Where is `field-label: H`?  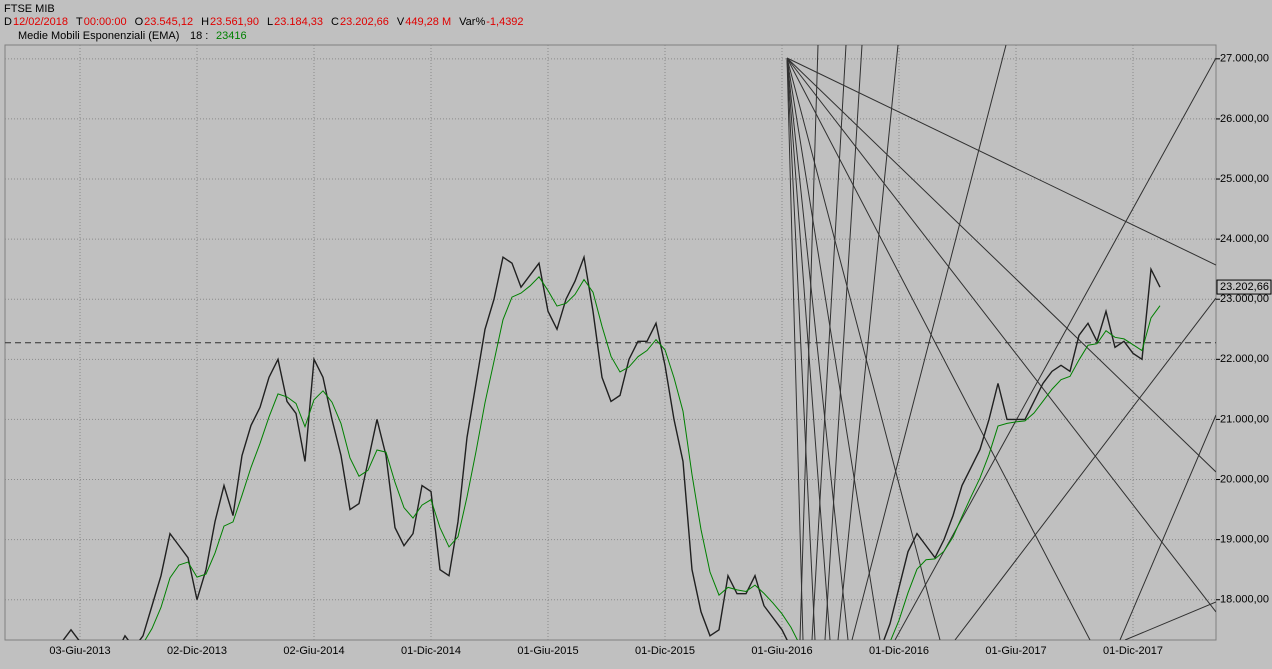 field-label: H is located at coordinates (205, 22).